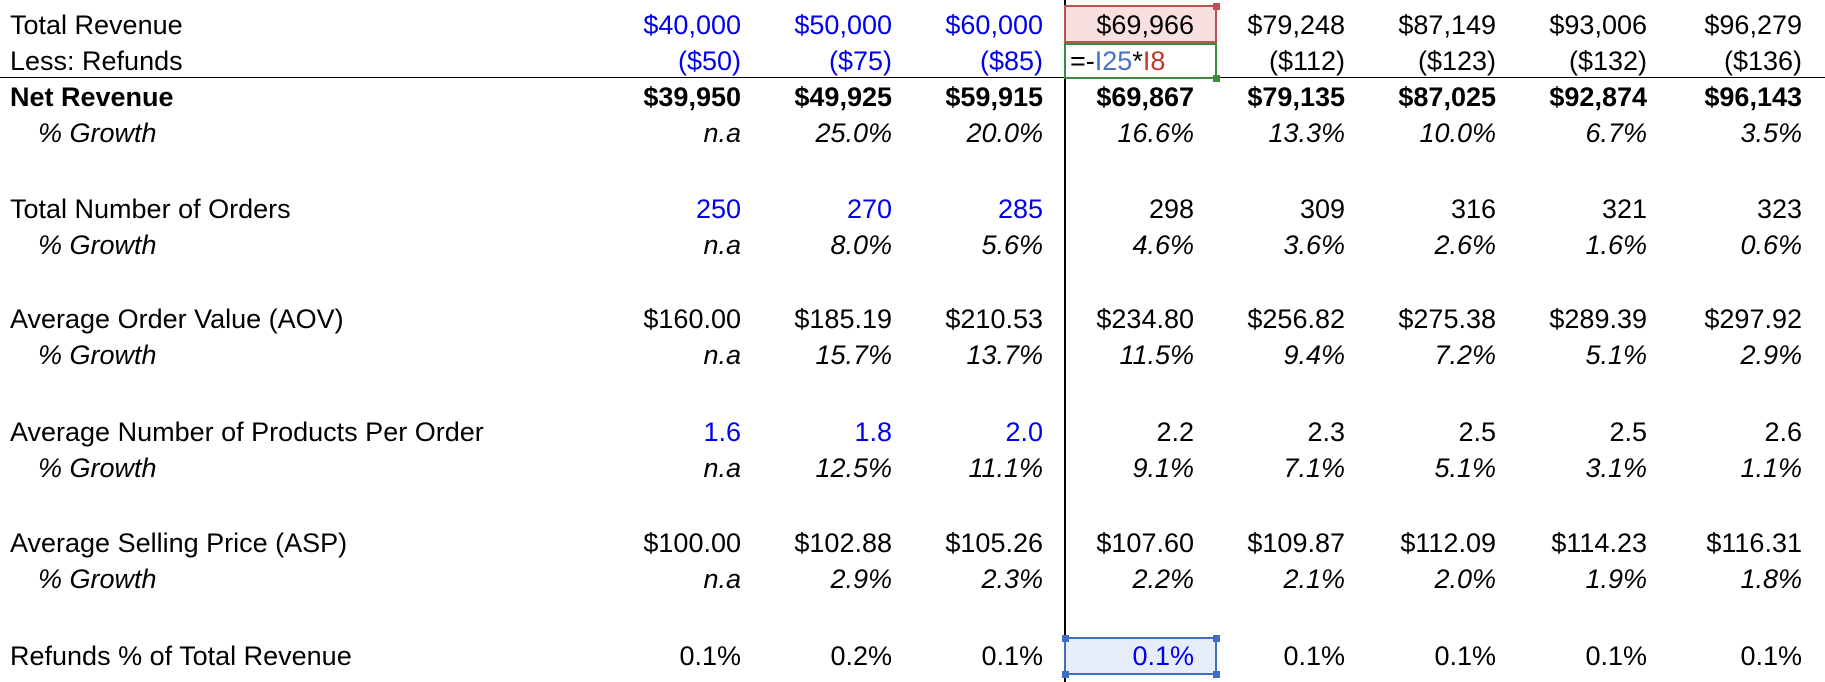  What do you see at coordinates (722, 579) in the screenshot?
I see `cell-asp-growth-col1: n.a` at bounding box center [722, 579].